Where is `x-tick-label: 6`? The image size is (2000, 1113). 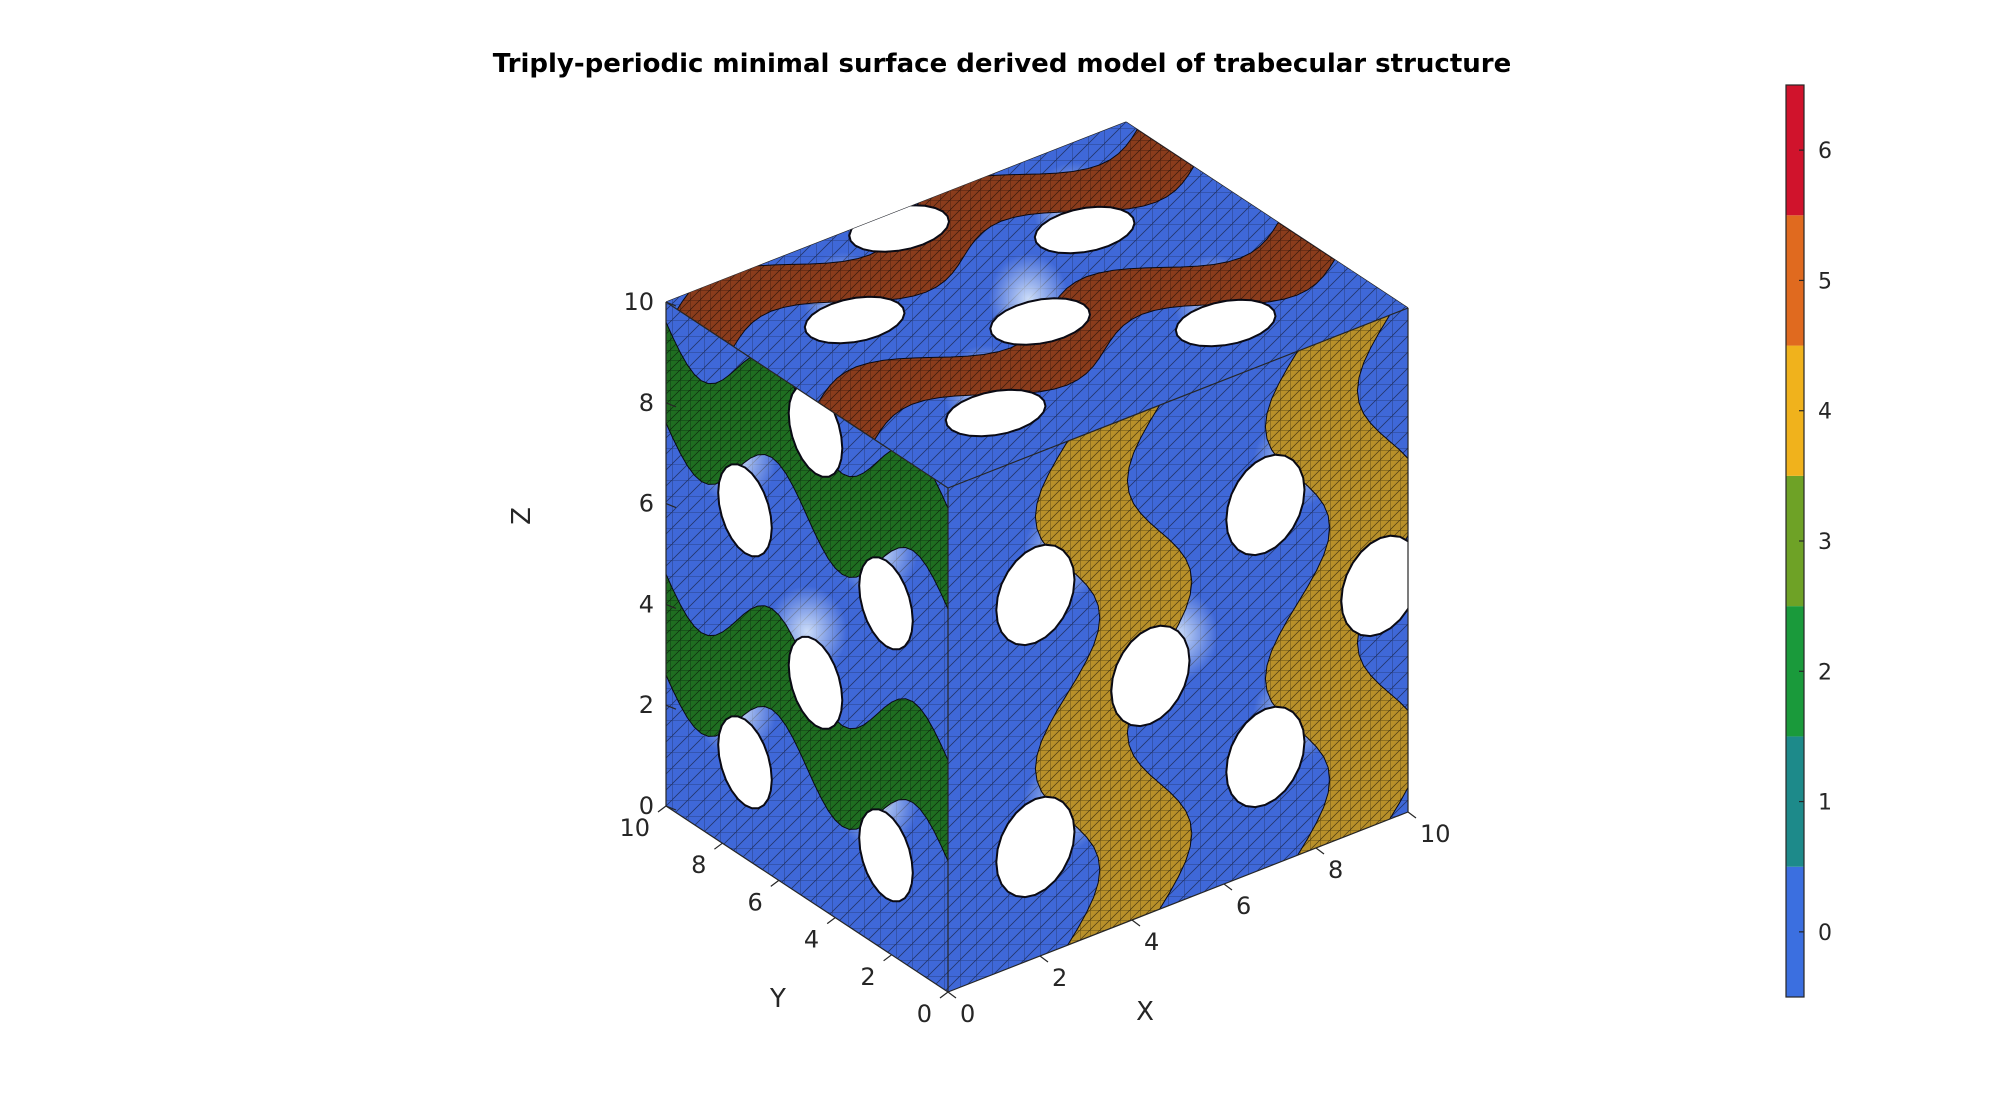
x-tick-label: 6 is located at coordinates (1243, 906).